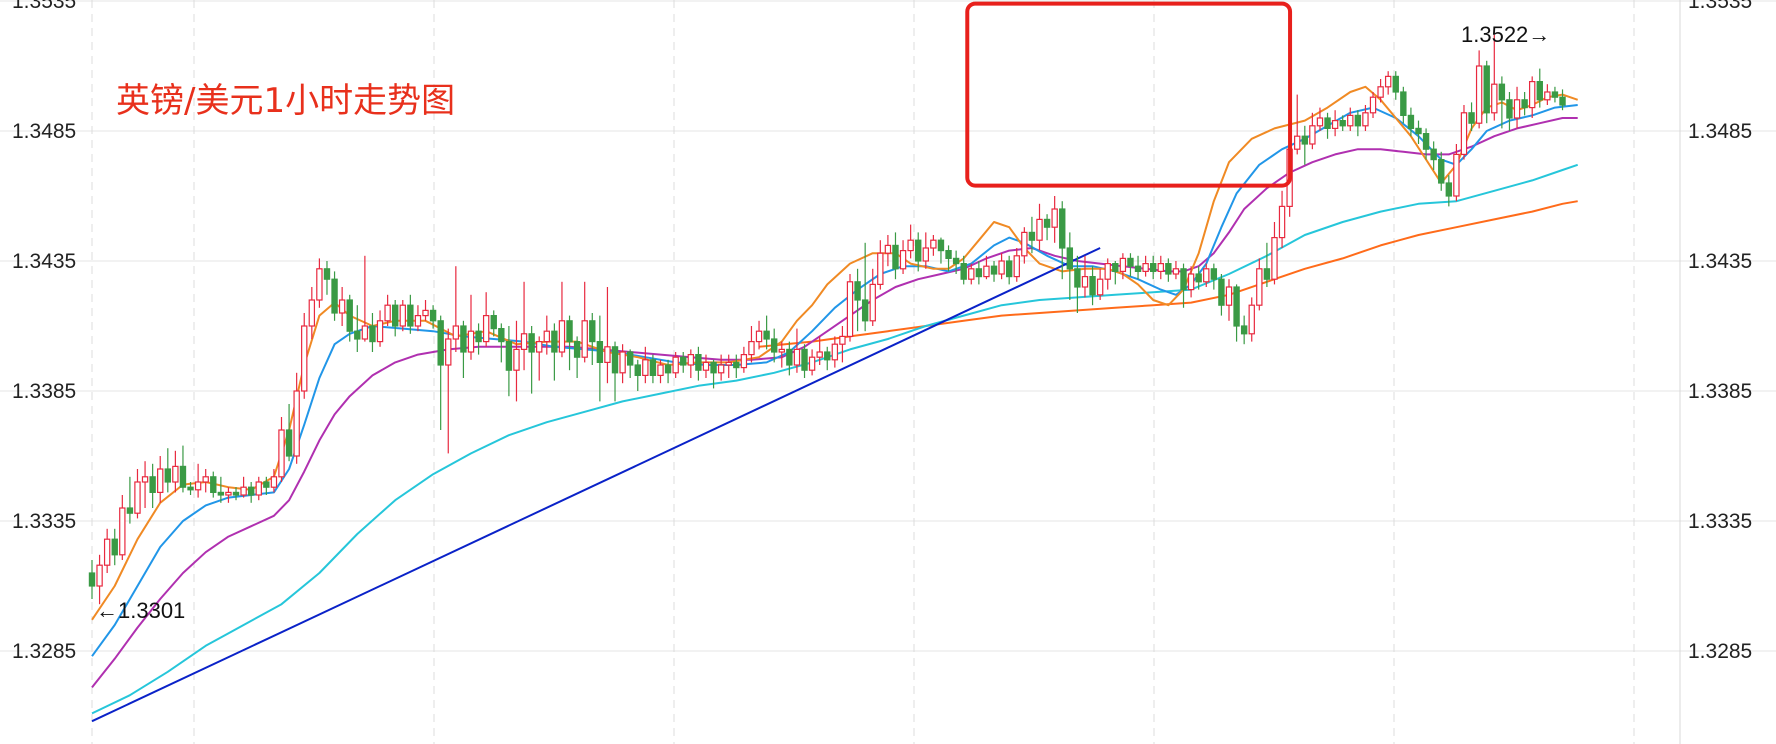  Describe the element at coordinates (140, 610) in the screenshot. I see `low-annotation: ←1.3301` at that location.